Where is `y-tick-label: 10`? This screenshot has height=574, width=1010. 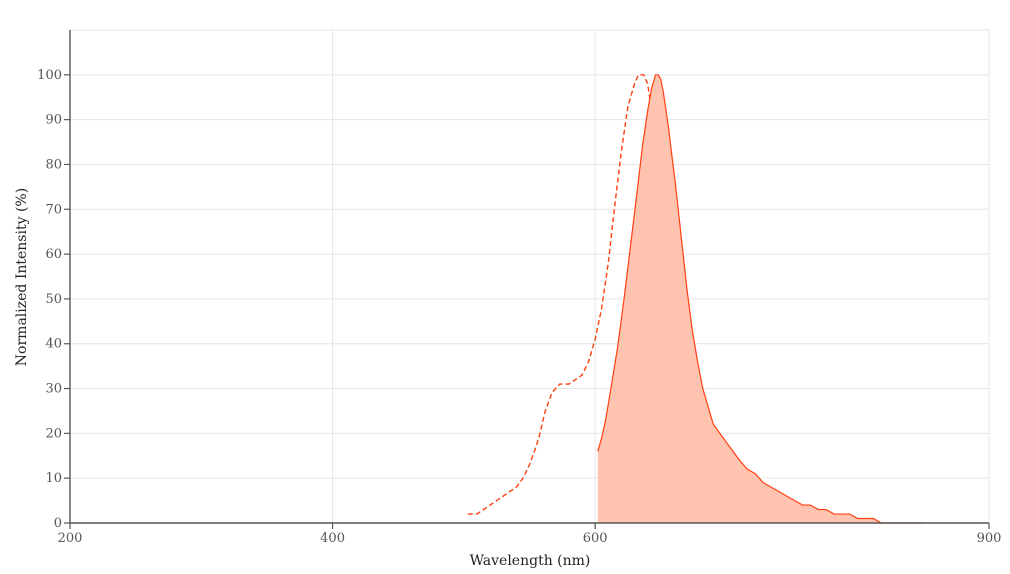
y-tick-label: 10 is located at coordinates (53, 478).